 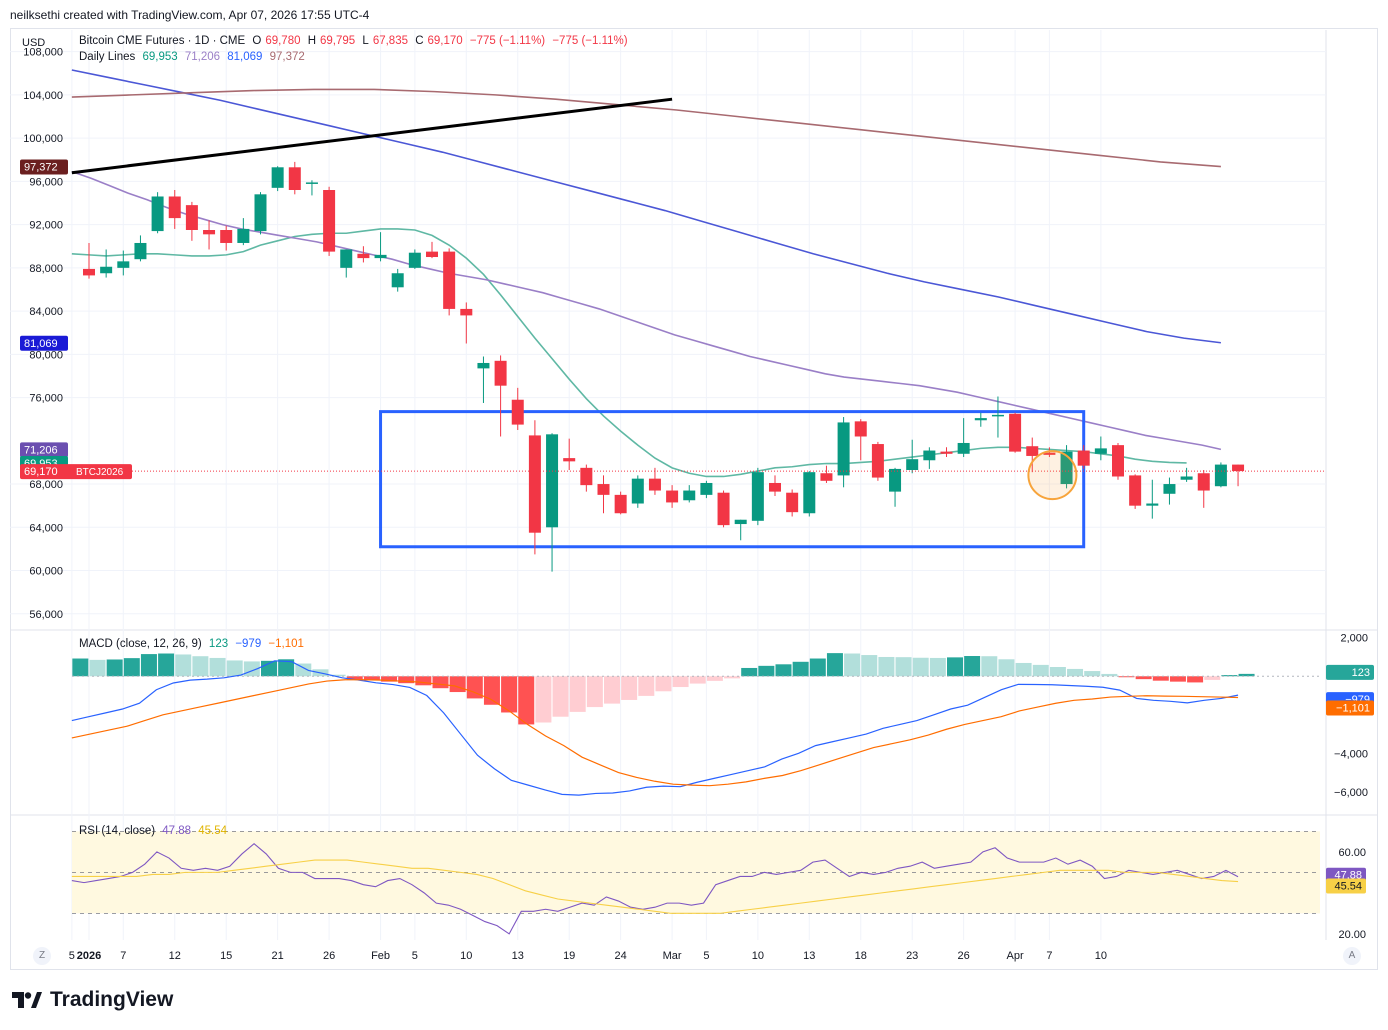 I want to click on macd-legend: MACD (close, 12, 26, 9) 123 −979 −1,101, so click(x=193, y=644).